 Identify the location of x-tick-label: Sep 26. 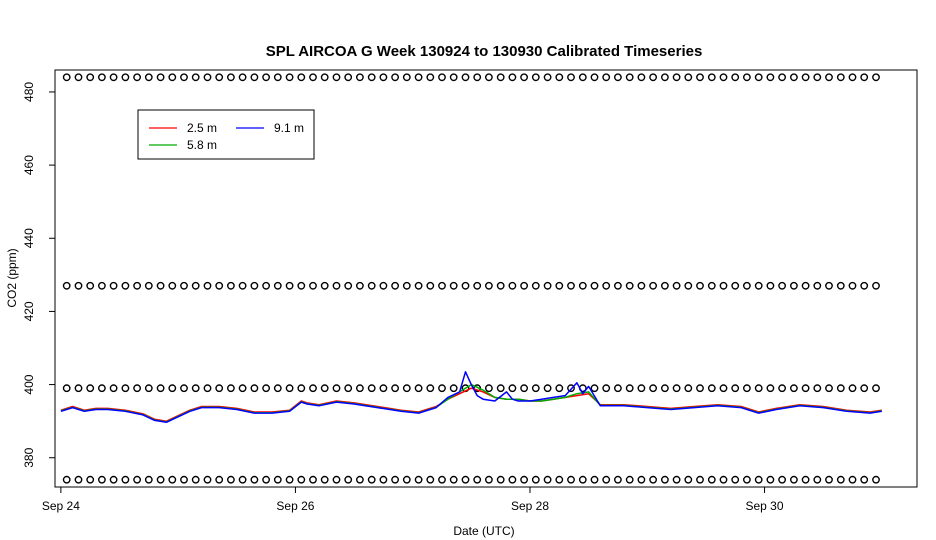
(295, 506).